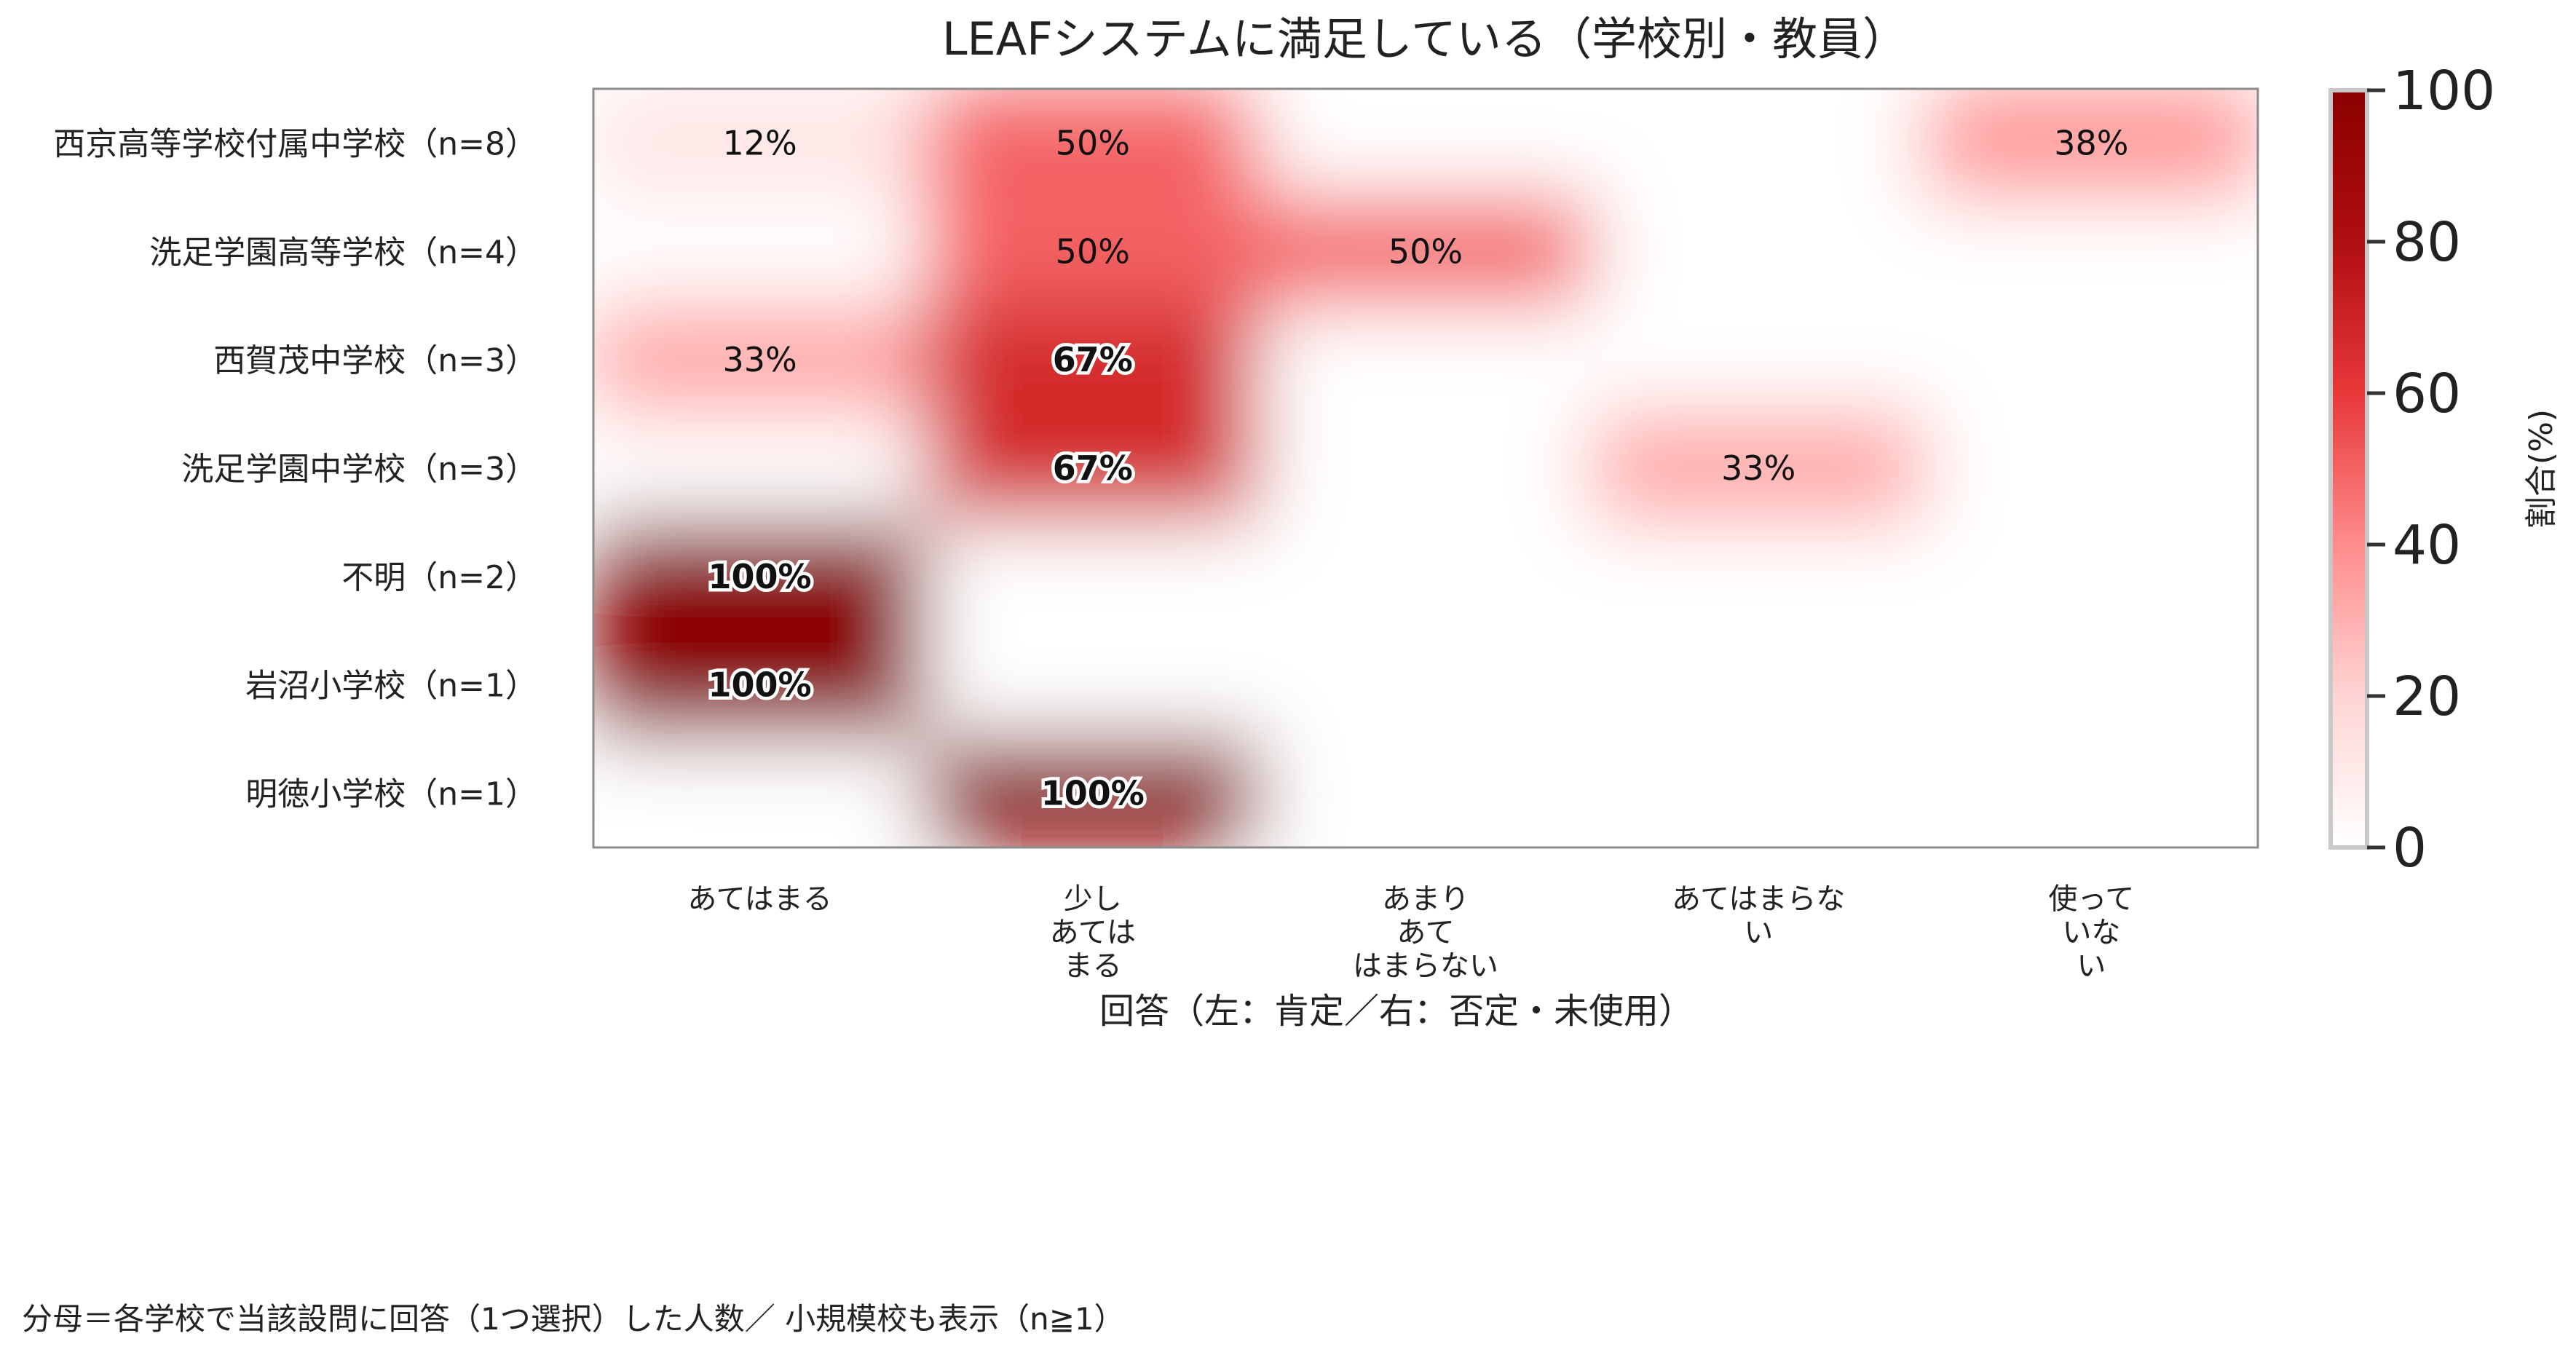  Describe the element at coordinates (295, 143) in the screenshot. I see `row-label: 西京高等学校付属中学校（n=8）` at that location.